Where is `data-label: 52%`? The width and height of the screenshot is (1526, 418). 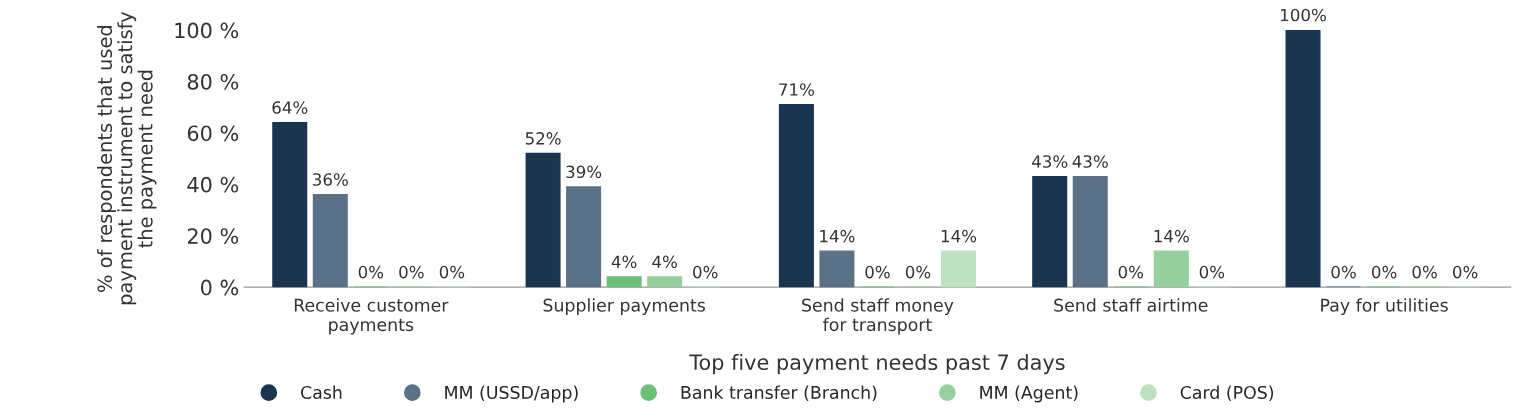 data-label: 52% is located at coordinates (543, 138).